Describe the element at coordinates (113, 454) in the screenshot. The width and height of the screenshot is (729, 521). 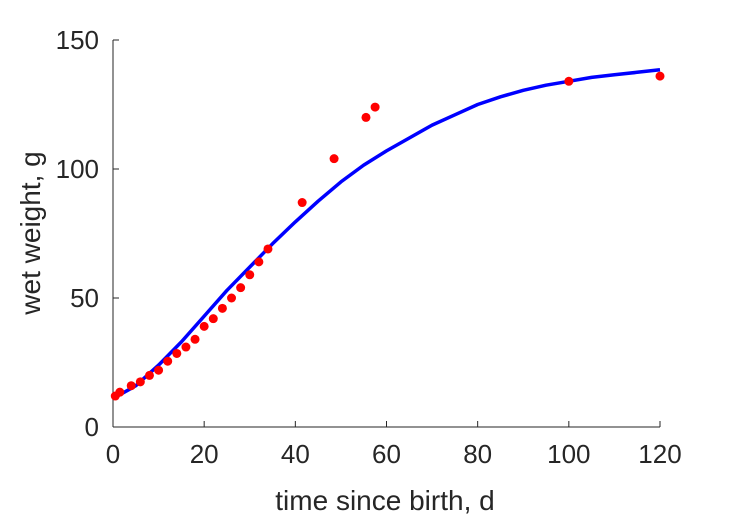
I see `x-tick-label: 0` at that location.